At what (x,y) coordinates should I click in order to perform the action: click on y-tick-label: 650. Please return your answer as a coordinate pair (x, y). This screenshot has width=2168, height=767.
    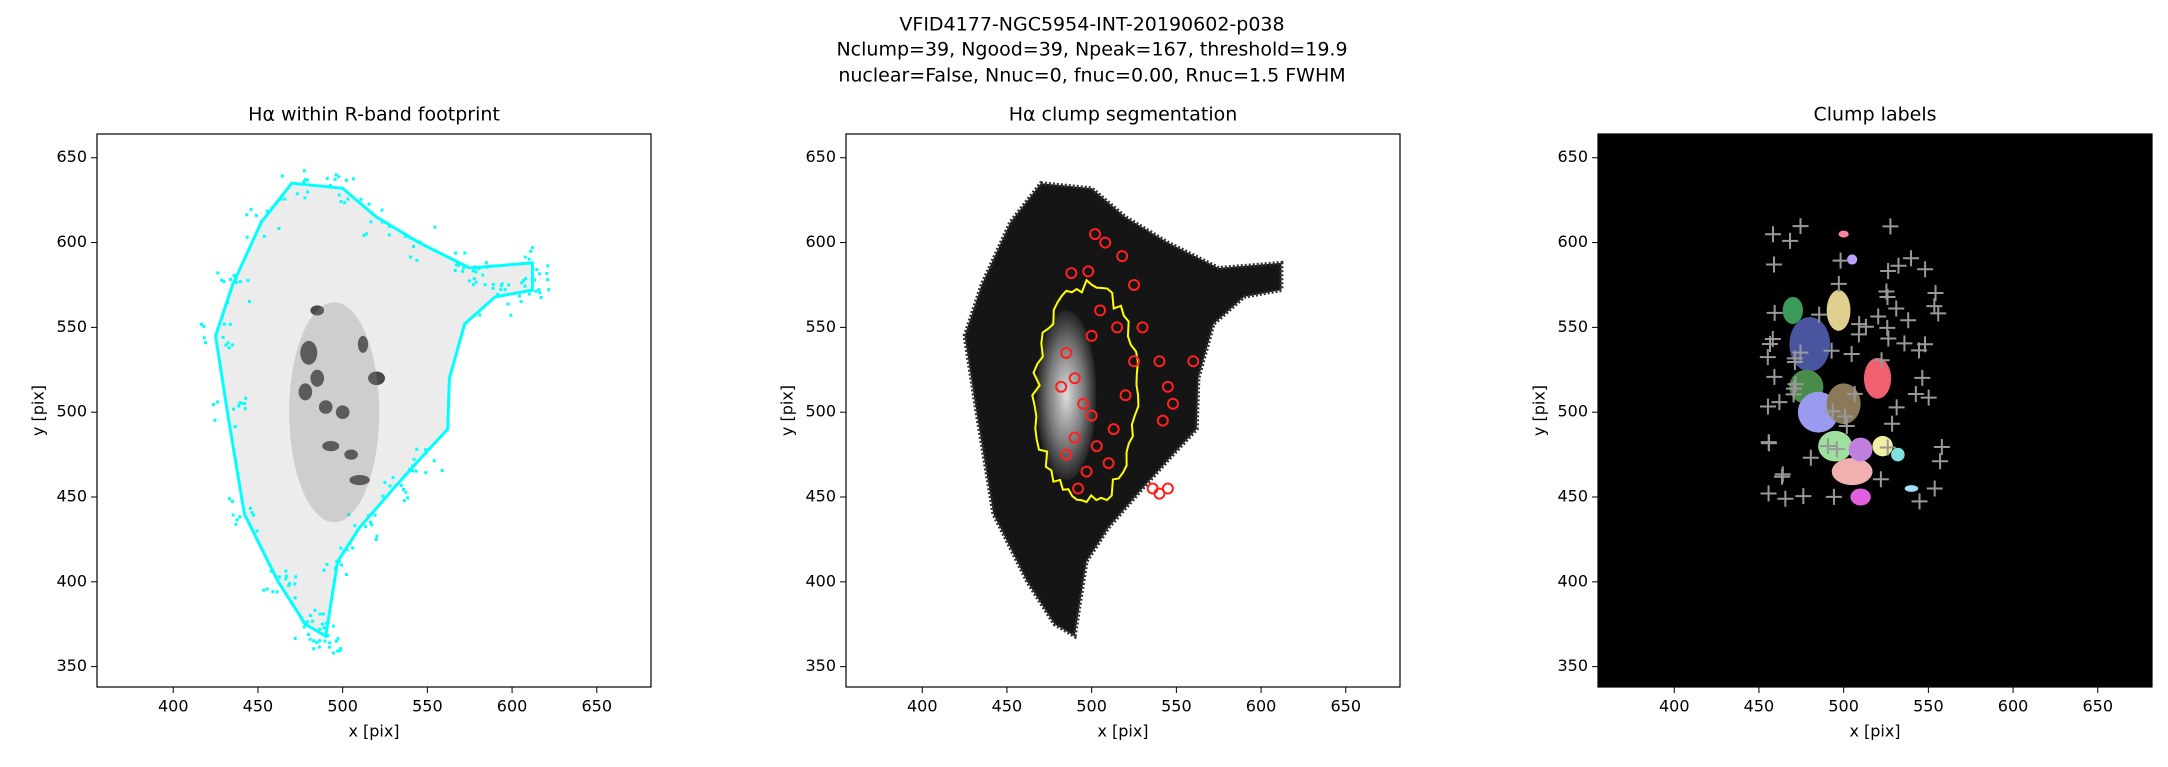
    Looking at the image, I should click on (820, 156).